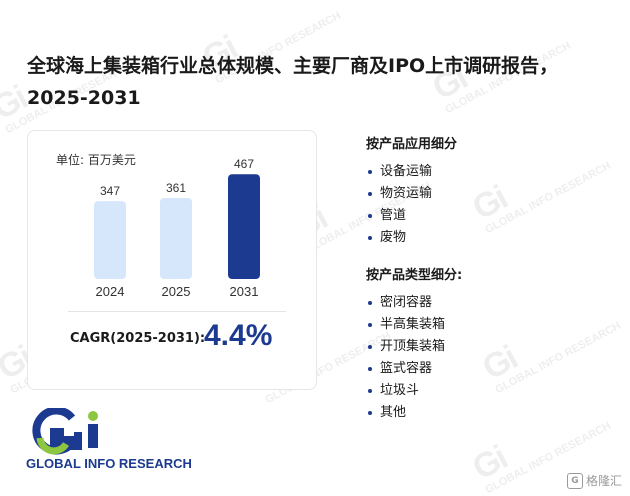 The width and height of the screenshot is (630, 496). Describe the element at coordinates (293, 82) in the screenshot. I see `page-title: 全球海上集装箱行业总体规模、主要厂商及IPO上市调研报告，2025-2031` at that location.